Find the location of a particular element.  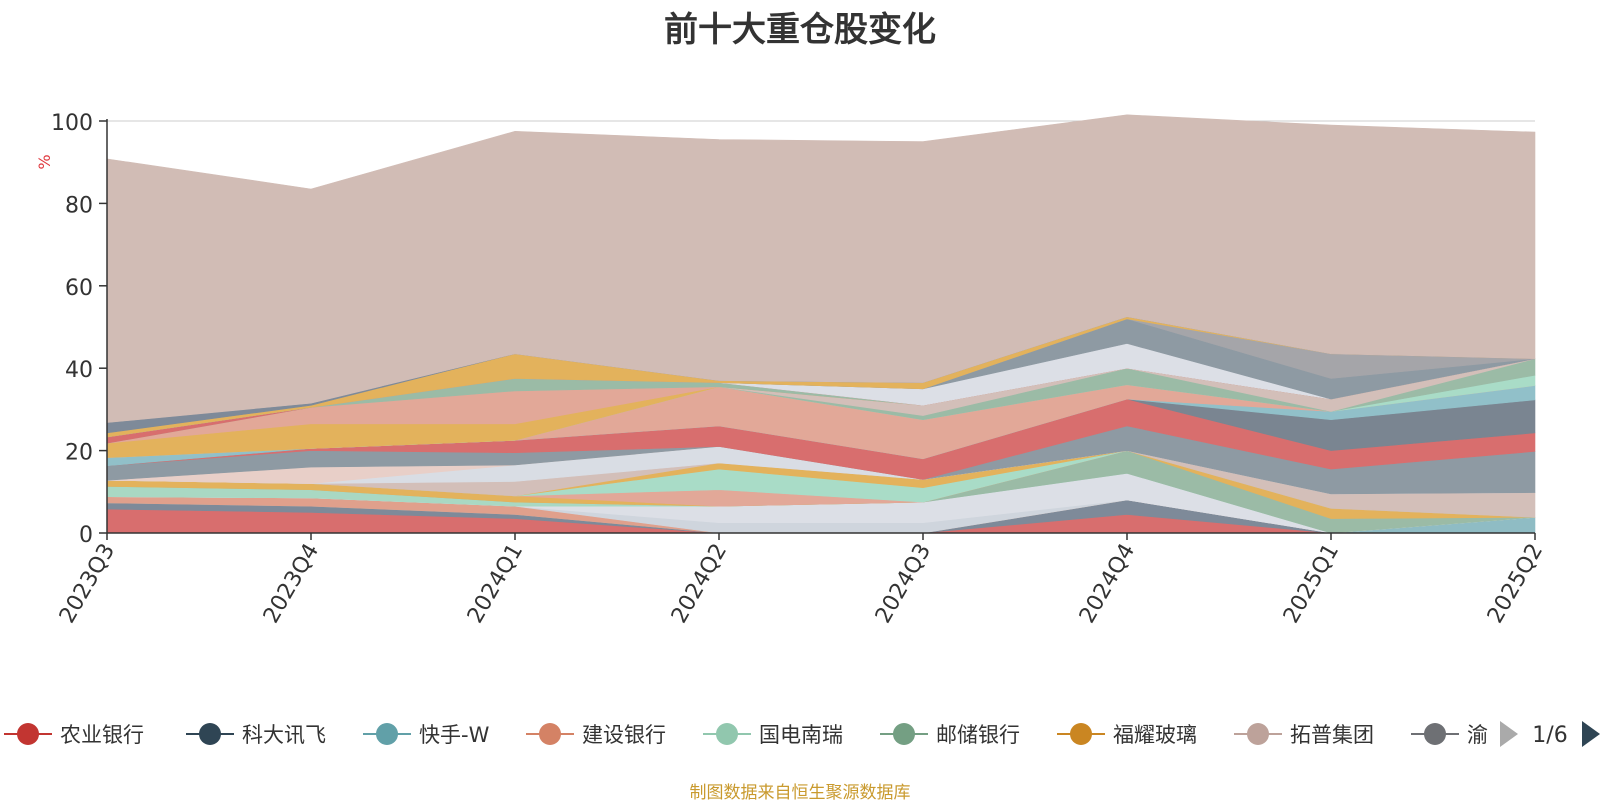

legend-item: 邮储银行 is located at coordinates (950, 735).